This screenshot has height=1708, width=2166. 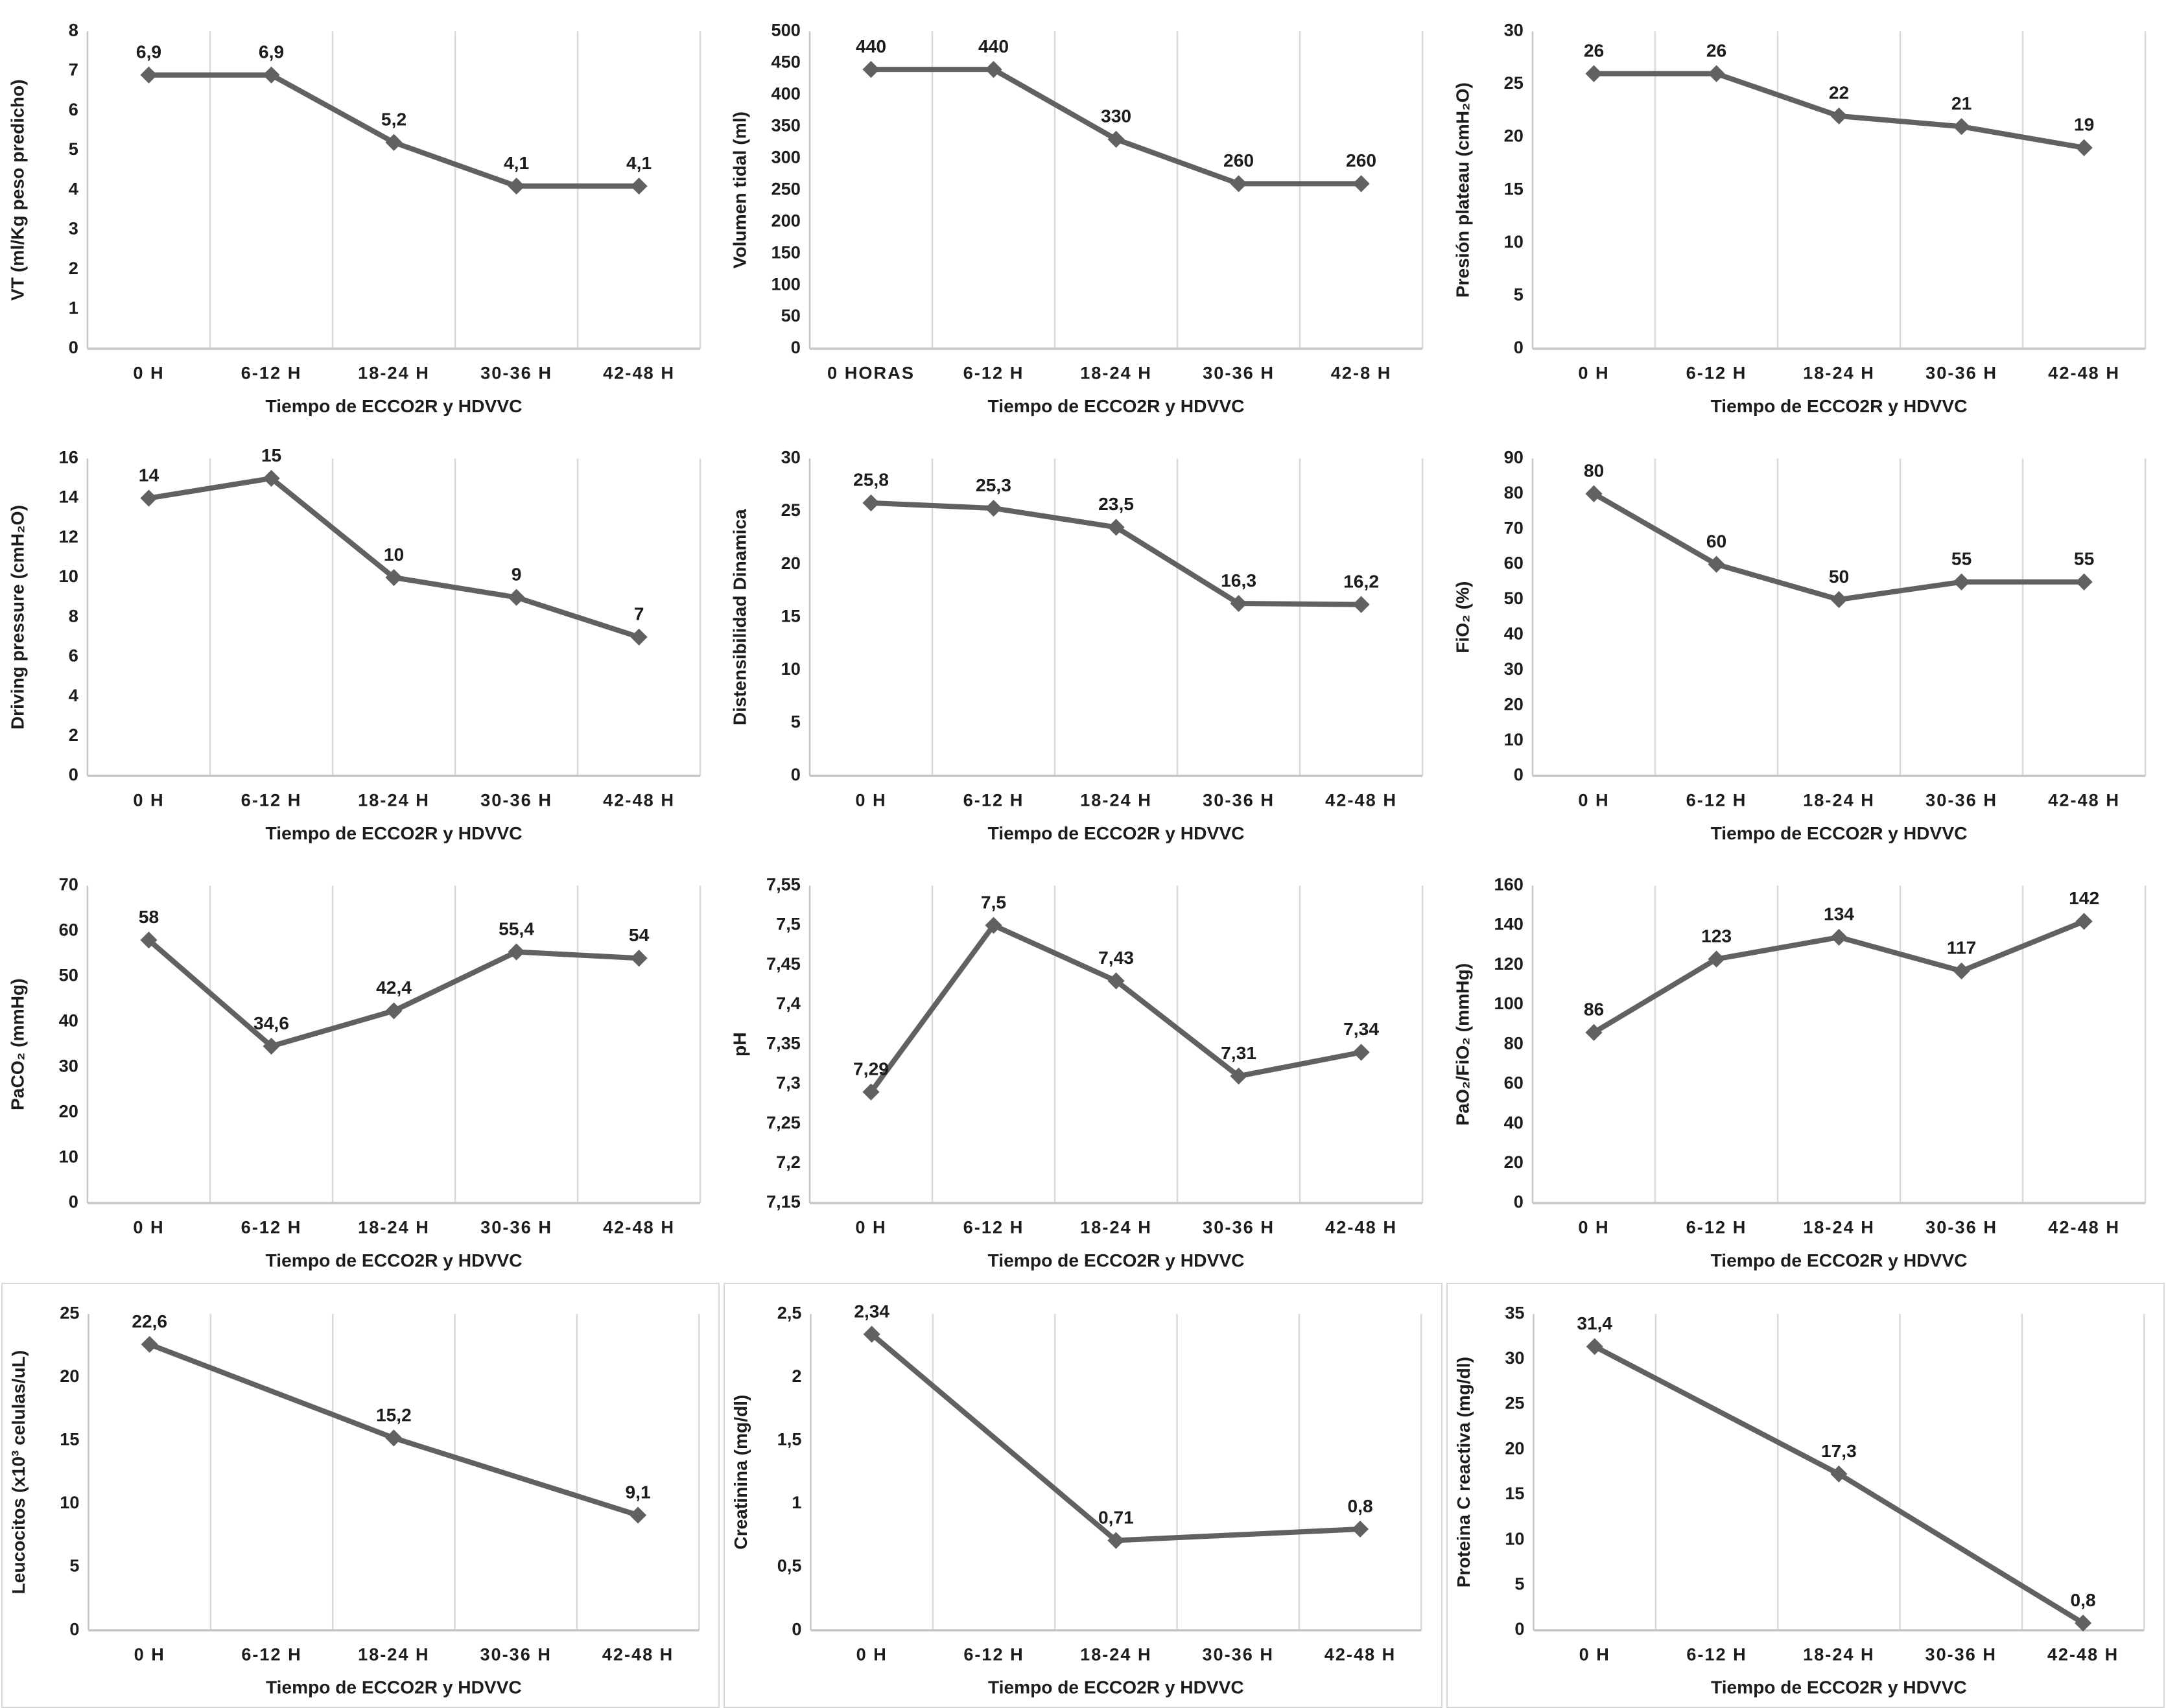 I want to click on y-tick-label: 7,35, so click(x=784, y=1043).